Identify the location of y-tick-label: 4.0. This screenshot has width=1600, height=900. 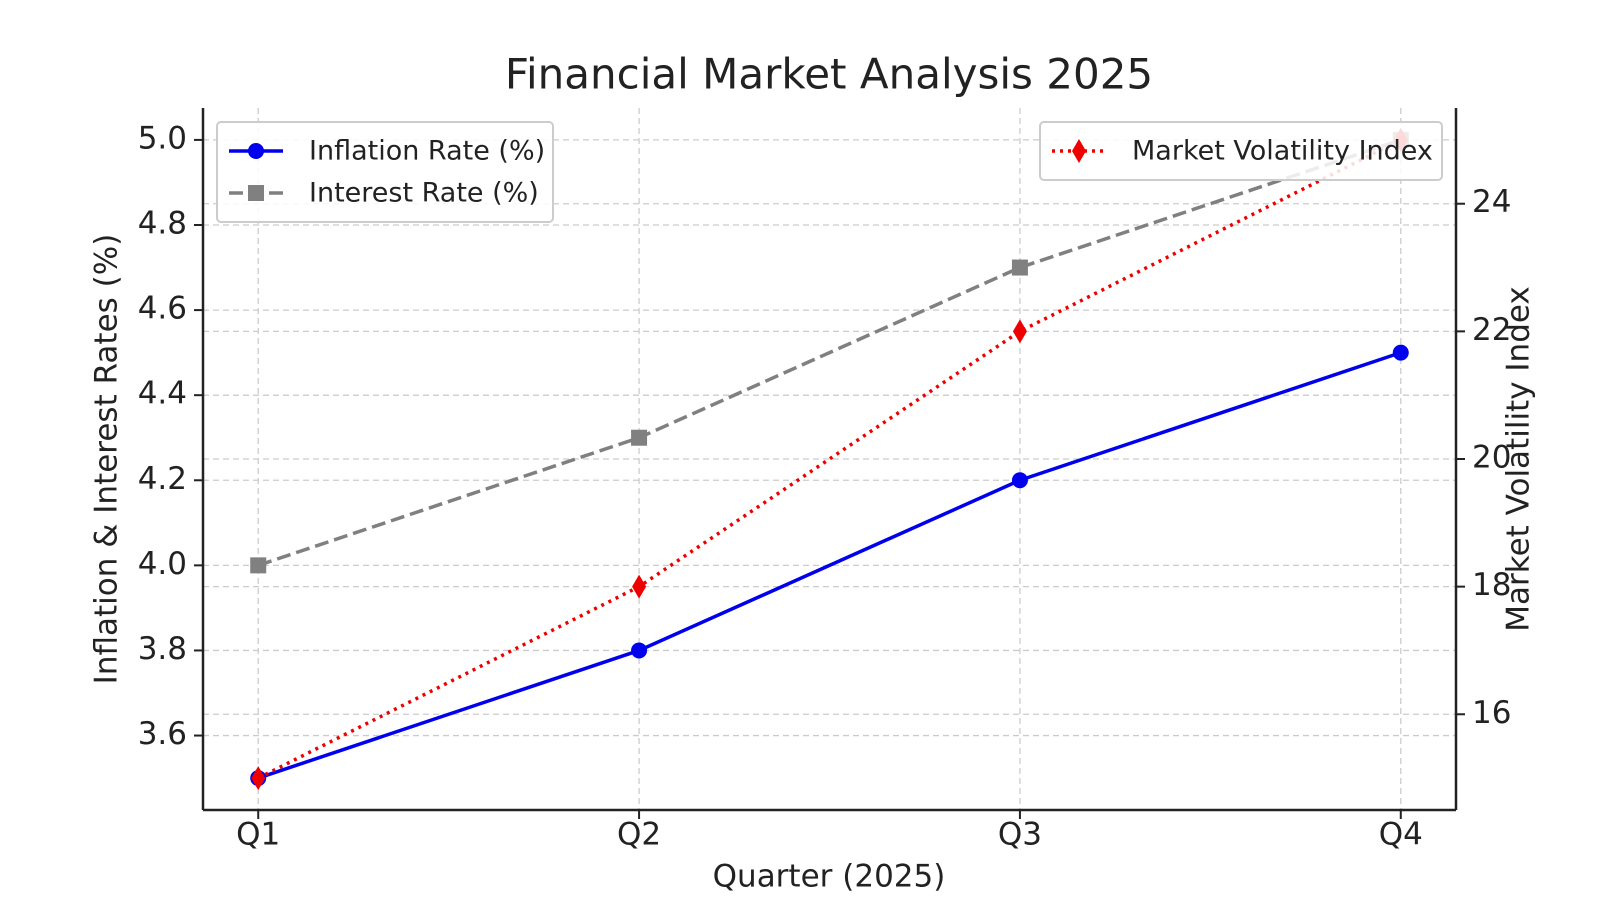
(162, 564).